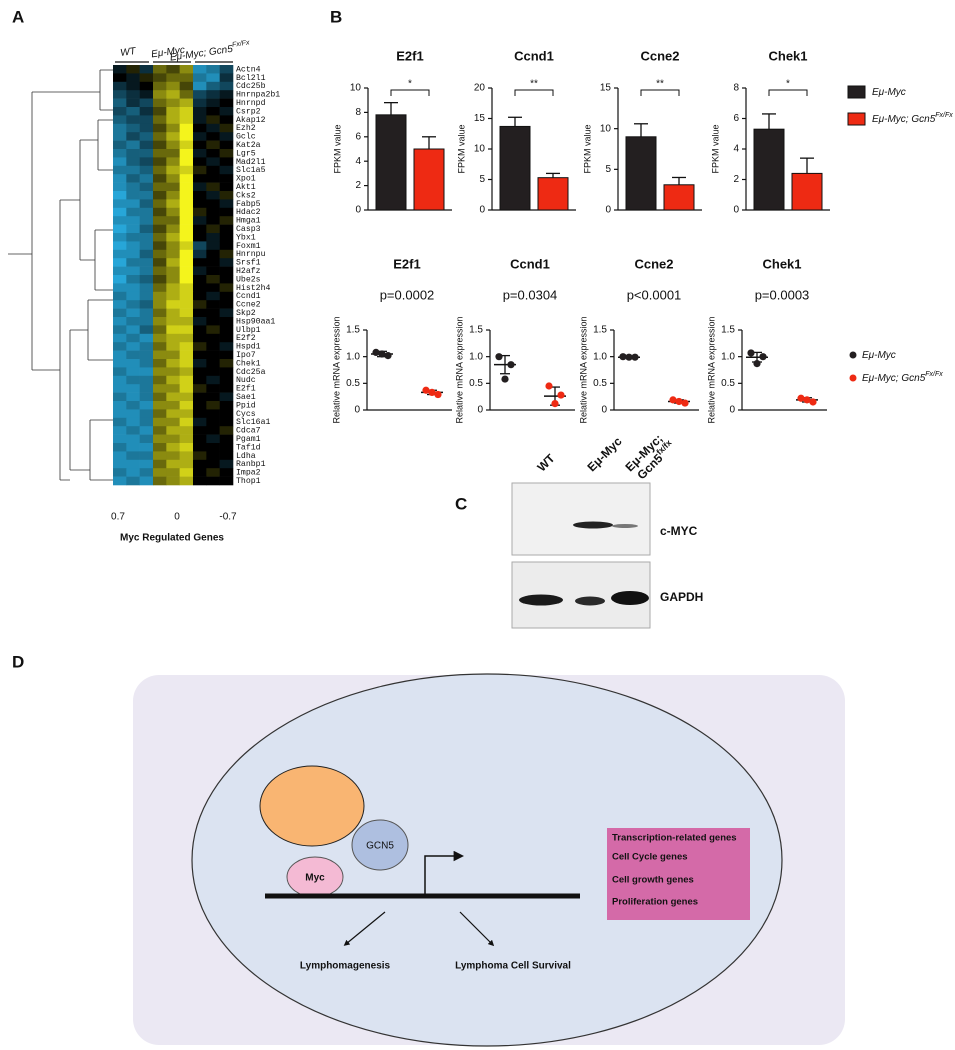  I want to click on panel-label: B, so click(336, 16).